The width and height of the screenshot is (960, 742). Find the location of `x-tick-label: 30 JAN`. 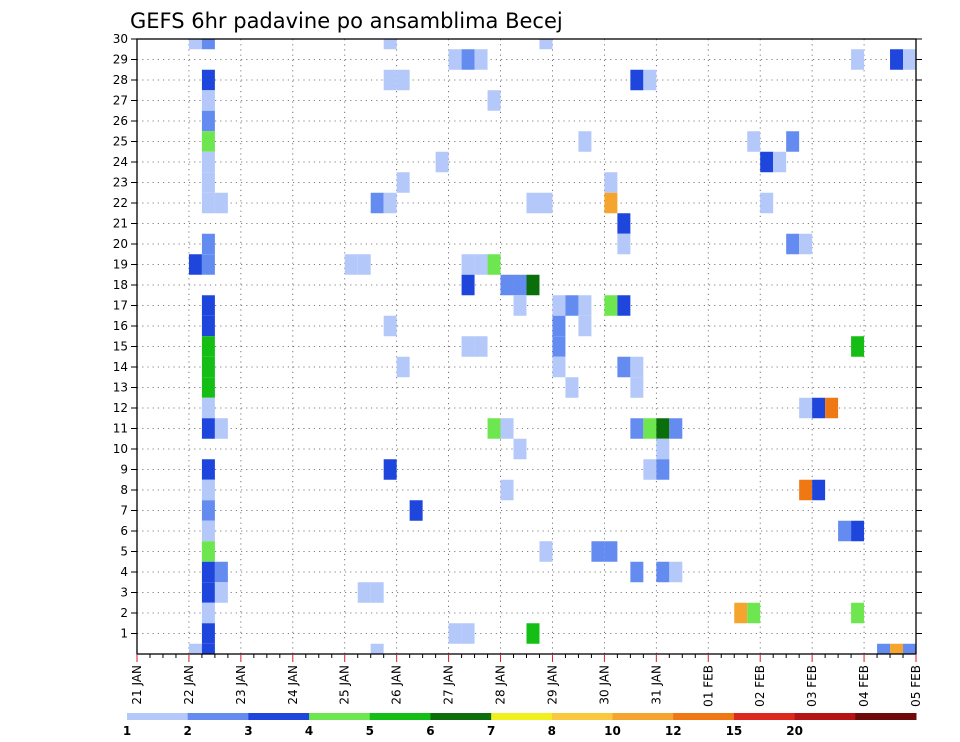

x-tick-label: 30 JAN is located at coordinates (604, 685).